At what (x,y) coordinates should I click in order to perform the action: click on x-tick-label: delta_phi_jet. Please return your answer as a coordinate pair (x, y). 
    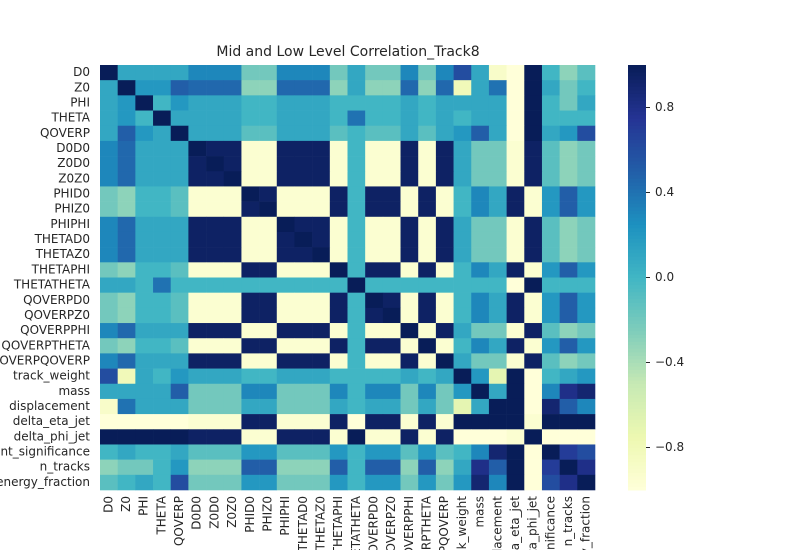
    Looking at the image, I should click on (533, 523).